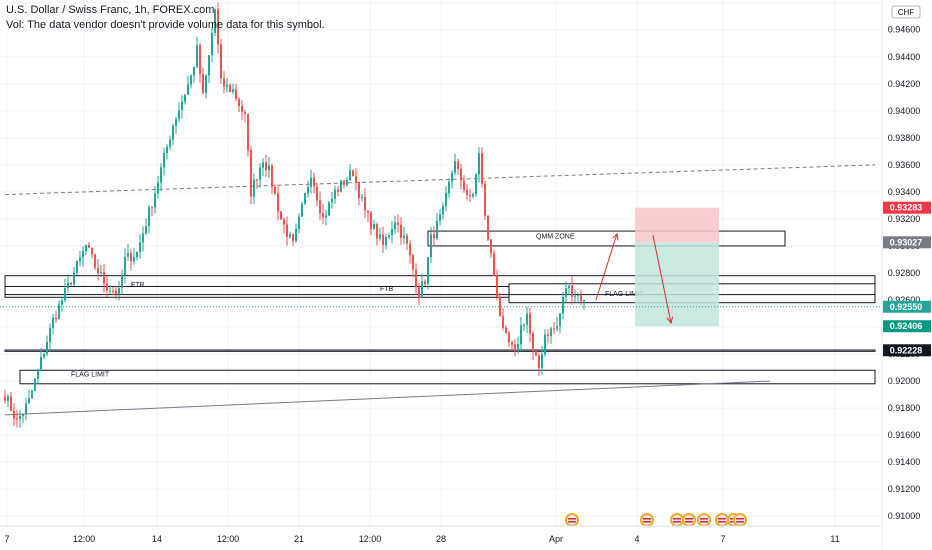 Image resolution: width=932 pixels, height=550 pixels. What do you see at coordinates (906, 12) in the screenshot?
I see `currency-badge-text: CHF` at bounding box center [906, 12].